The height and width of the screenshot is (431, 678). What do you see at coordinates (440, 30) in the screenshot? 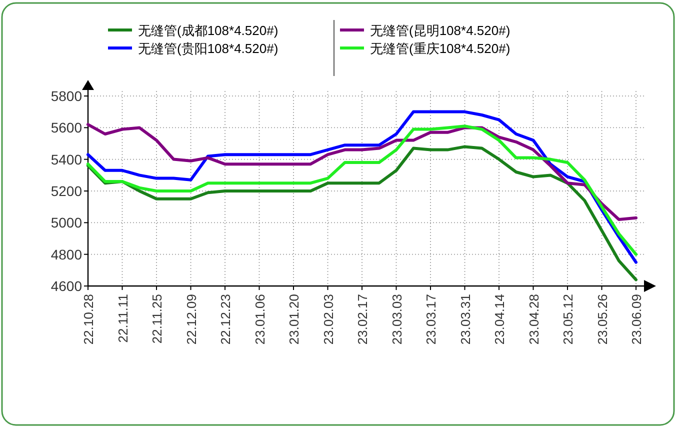
I see `legend-label: 无缝管(昆明108*4.520#)` at bounding box center [440, 30].